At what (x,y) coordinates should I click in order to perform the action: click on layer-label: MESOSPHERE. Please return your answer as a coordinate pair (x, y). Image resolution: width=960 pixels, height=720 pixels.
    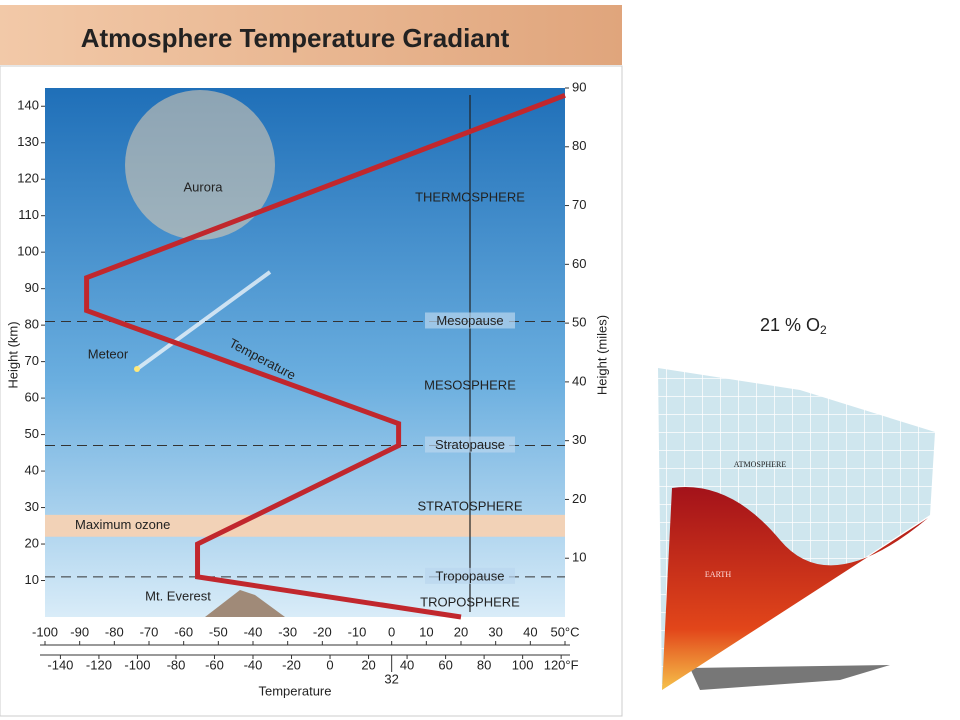
    Looking at the image, I should click on (470, 384).